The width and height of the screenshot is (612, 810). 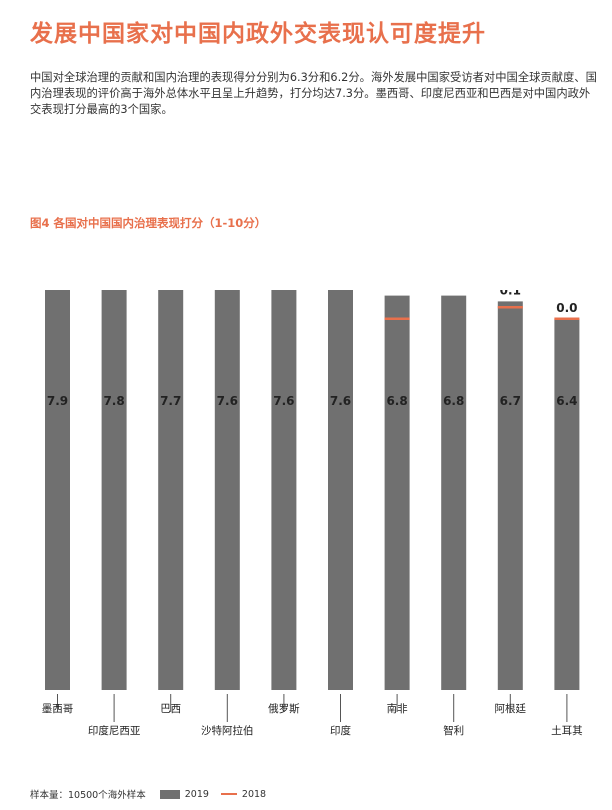 What do you see at coordinates (566, 401) in the screenshot?
I see `bar-value-label: 6.4` at bounding box center [566, 401].